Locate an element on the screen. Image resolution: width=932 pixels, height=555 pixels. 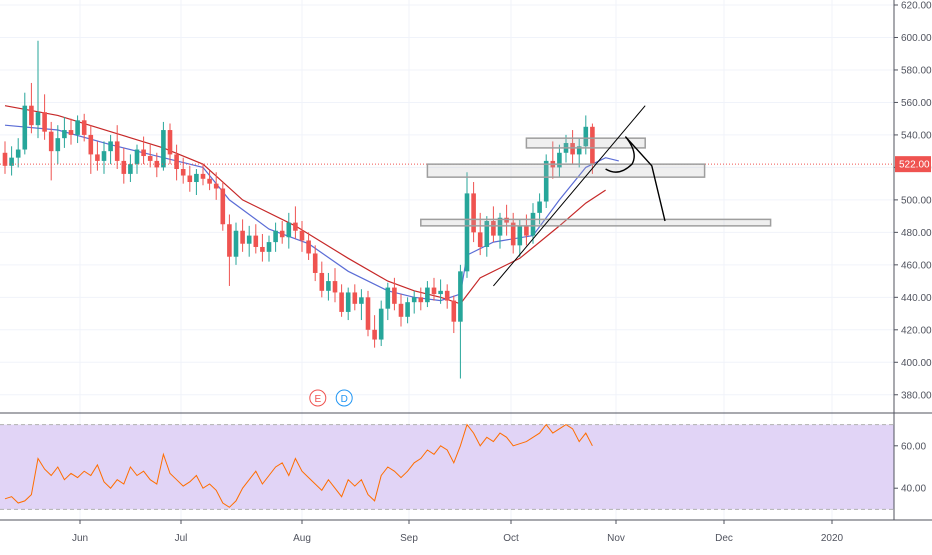
y-tick-label: 580.00 is located at coordinates (916, 70).